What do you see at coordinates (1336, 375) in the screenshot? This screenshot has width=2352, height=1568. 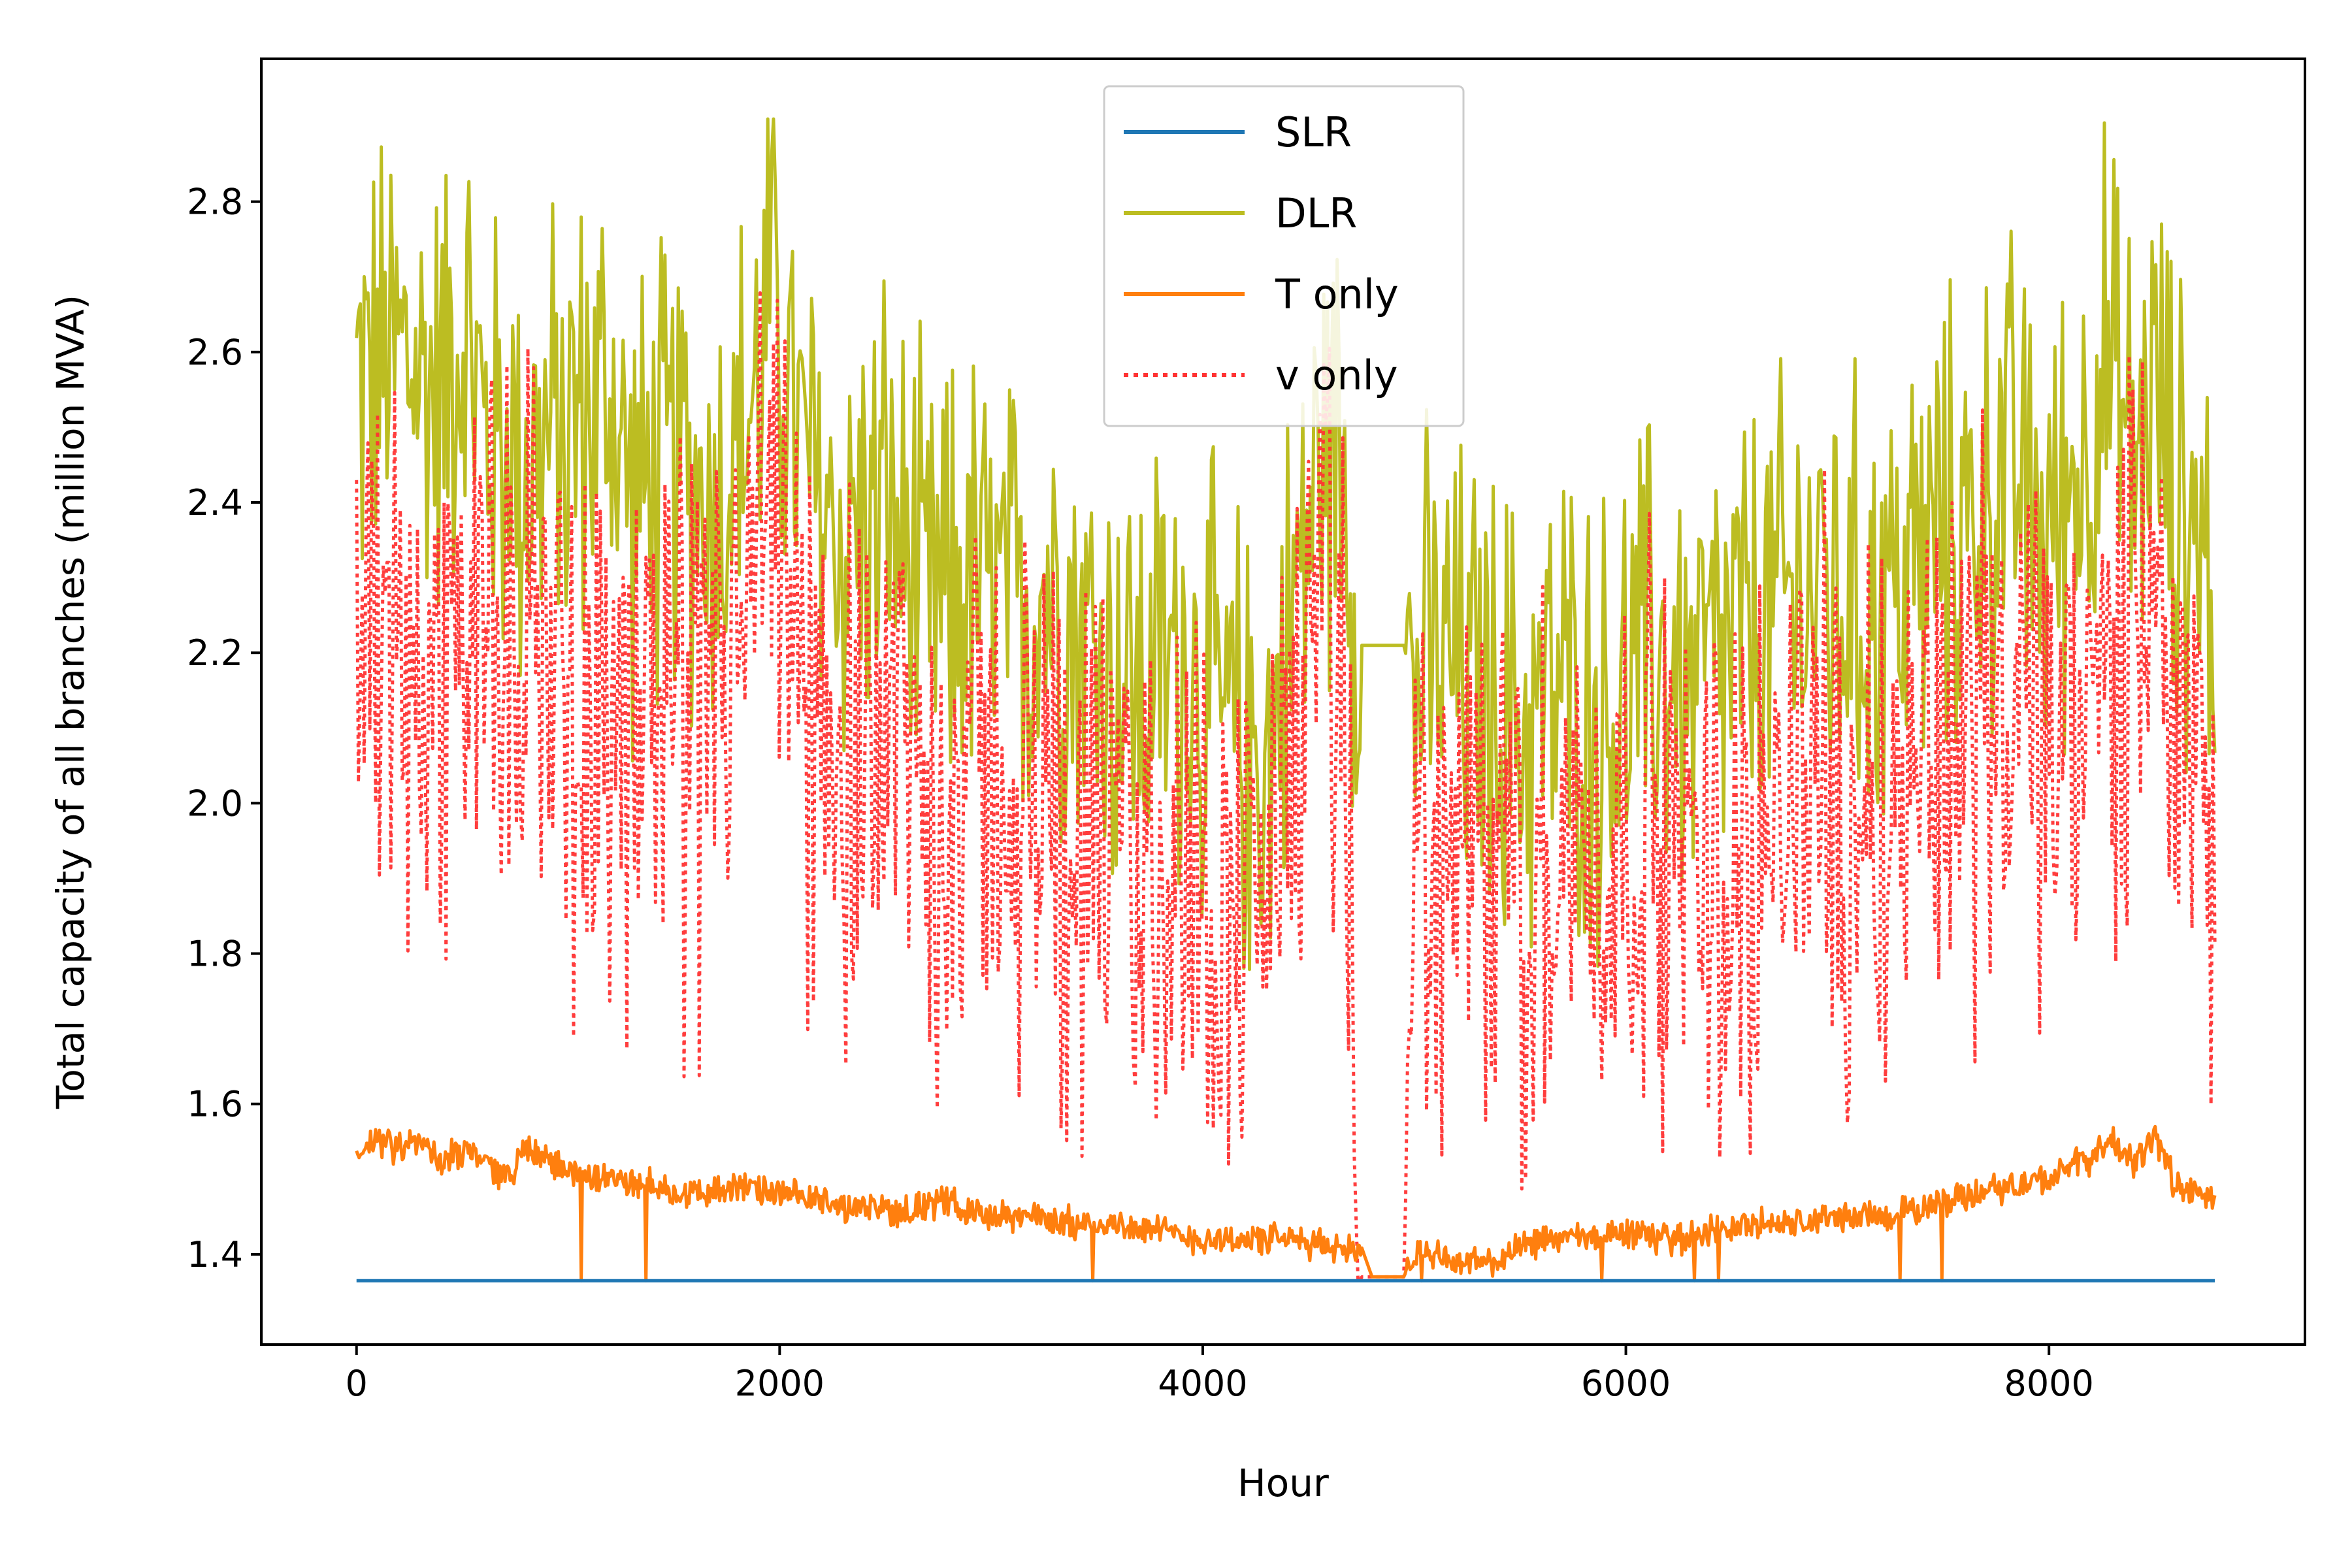 I see `legend-label: v only` at bounding box center [1336, 375].